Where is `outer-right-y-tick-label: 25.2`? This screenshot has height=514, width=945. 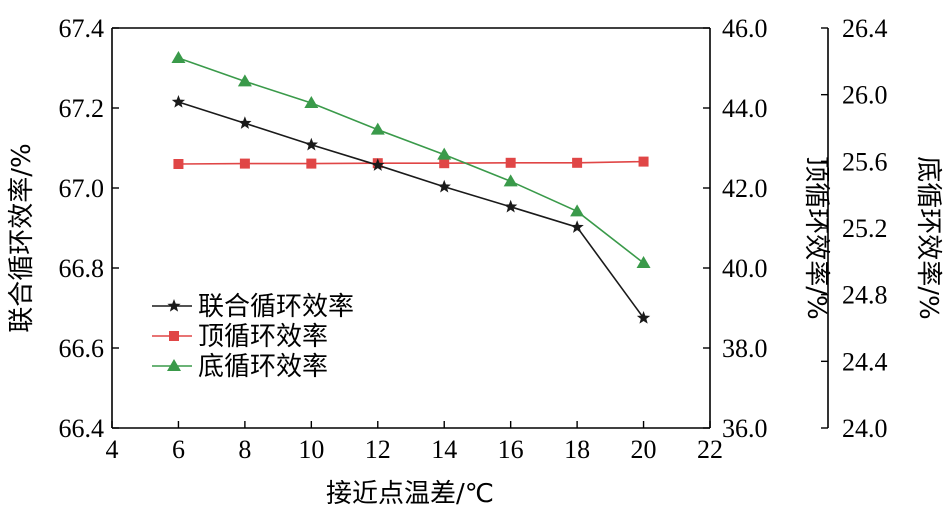 outer-right-y-tick-label: 25.2 is located at coordinates (865, 228).